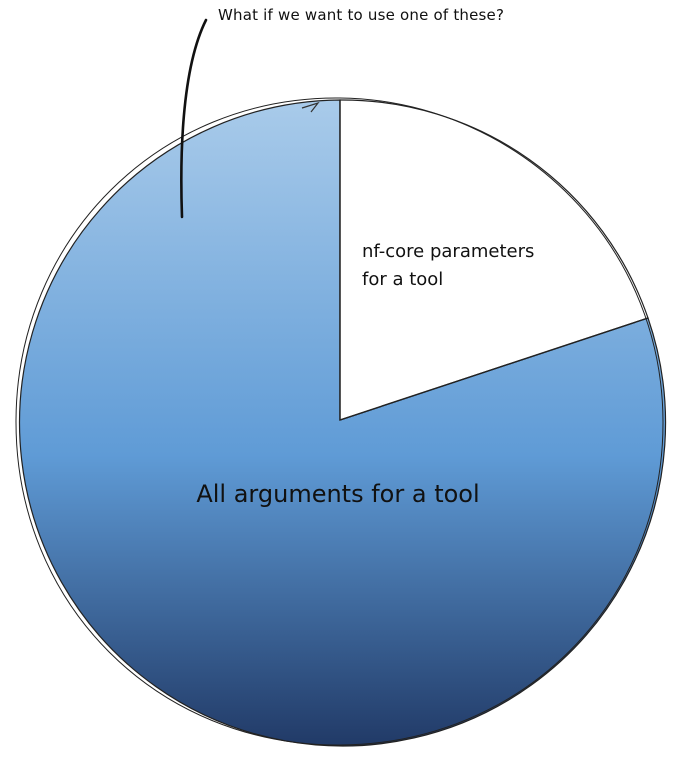 This screenshot has width=680, height=757. Describe the element at coordinates (361, 15) in the screenshot. I see `annotation-text: What if we want to use one of these?` at that location.